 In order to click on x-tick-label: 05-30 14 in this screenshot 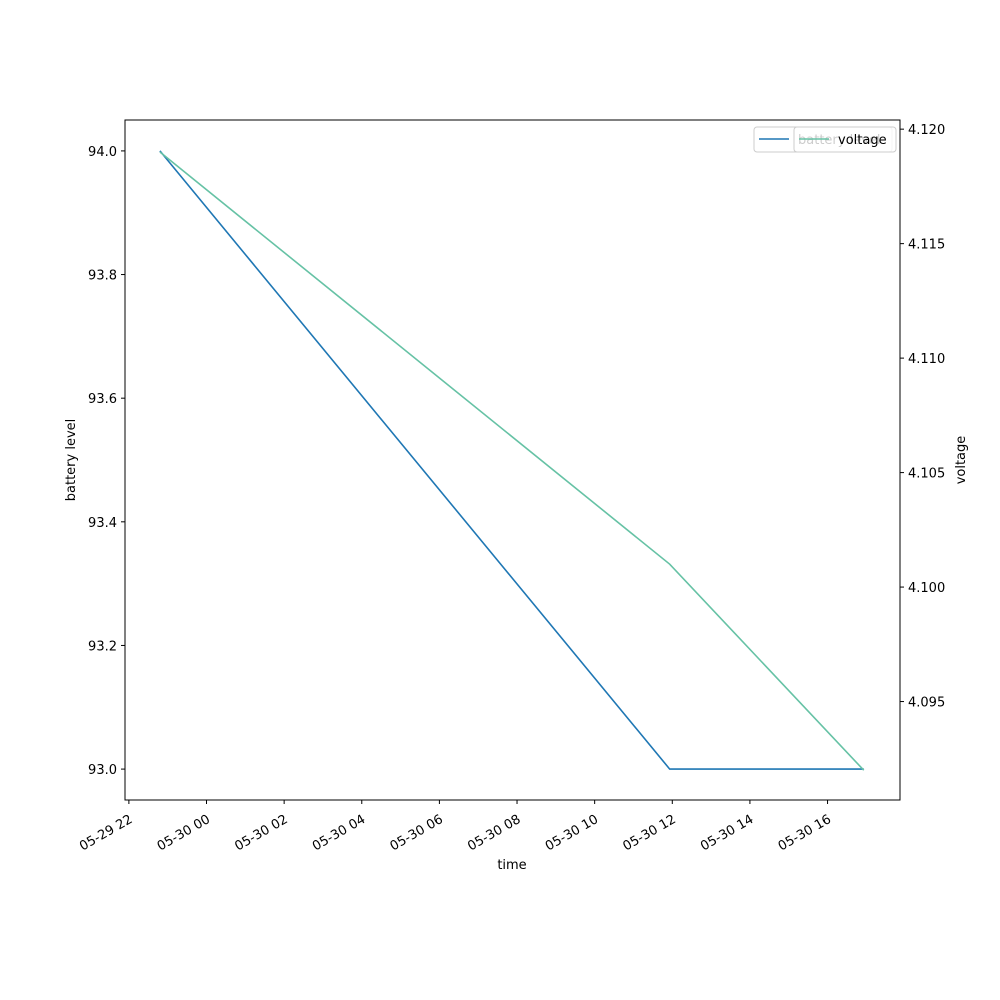, I will do `click(727, 833)`.